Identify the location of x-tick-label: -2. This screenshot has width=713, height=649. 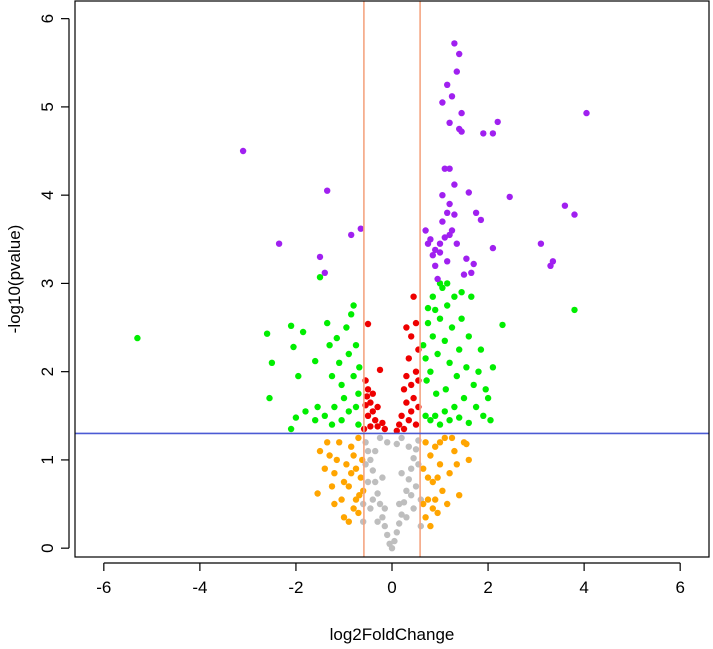
(295, 587).